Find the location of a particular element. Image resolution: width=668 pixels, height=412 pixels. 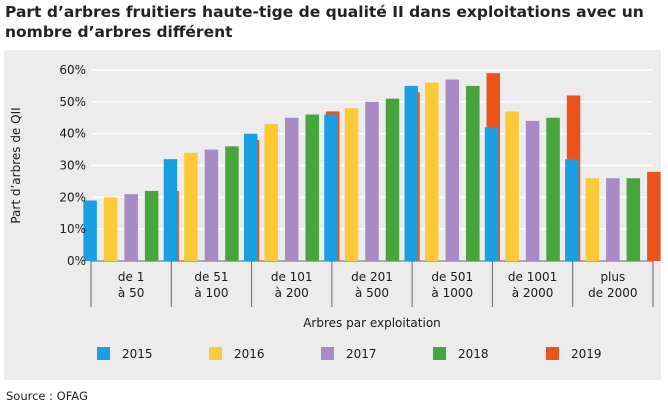

x-tick-label: de 501 is located at coordinates (452, 277).